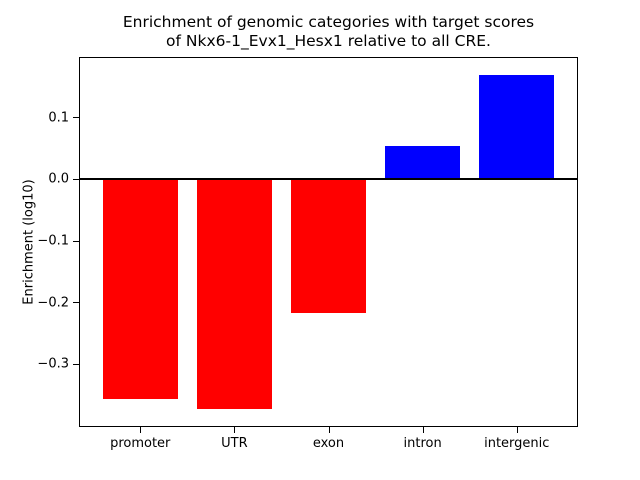 Image resolution: width=640 pixels, height=480 pixels. Describe the element at coordinates (328, 443) in the screenshot. I see `x-tick-label-exon: exon` at that location.